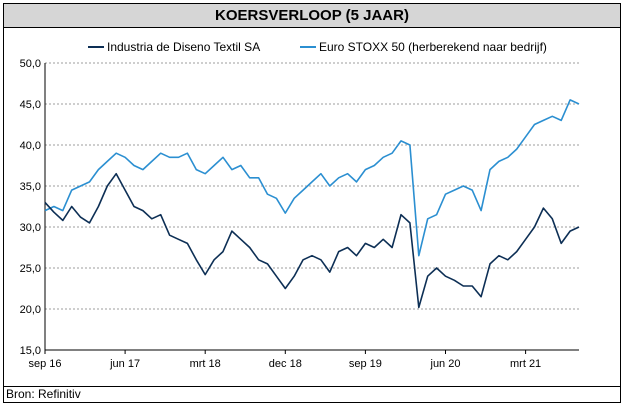 The image size is (626, 408). Describe the element at coordinates (30, 351) in the screenshot. I see `y-tick-label: 15,0` at that location.